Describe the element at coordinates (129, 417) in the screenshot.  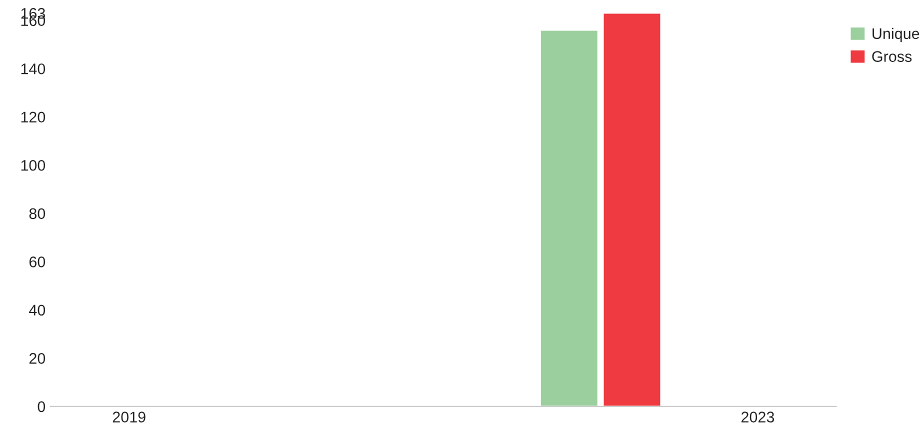
I see `x-tick-label: 2019` at that location.